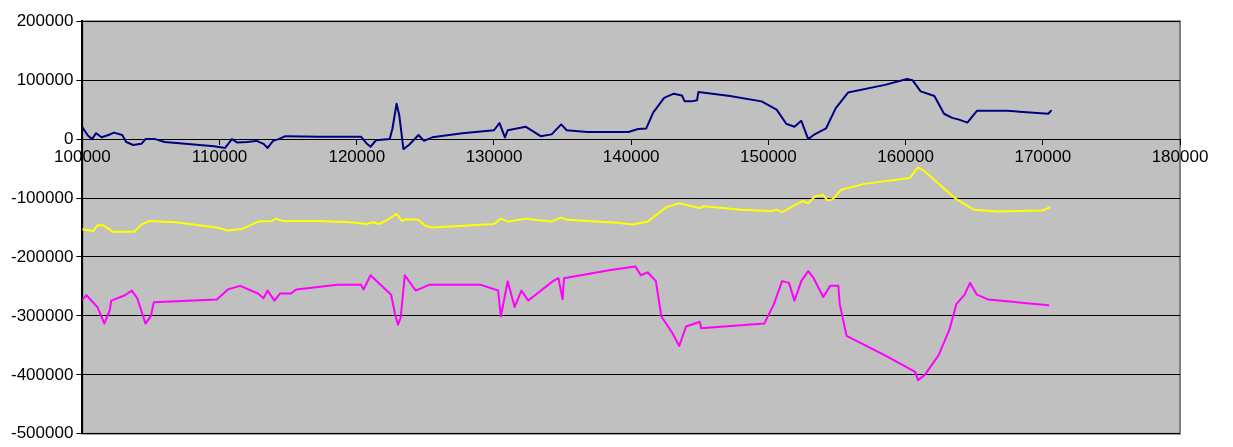  Describe the element at coordinates (45, 79) in the screenshot. I see `y-tick-label: 100000` at that location.